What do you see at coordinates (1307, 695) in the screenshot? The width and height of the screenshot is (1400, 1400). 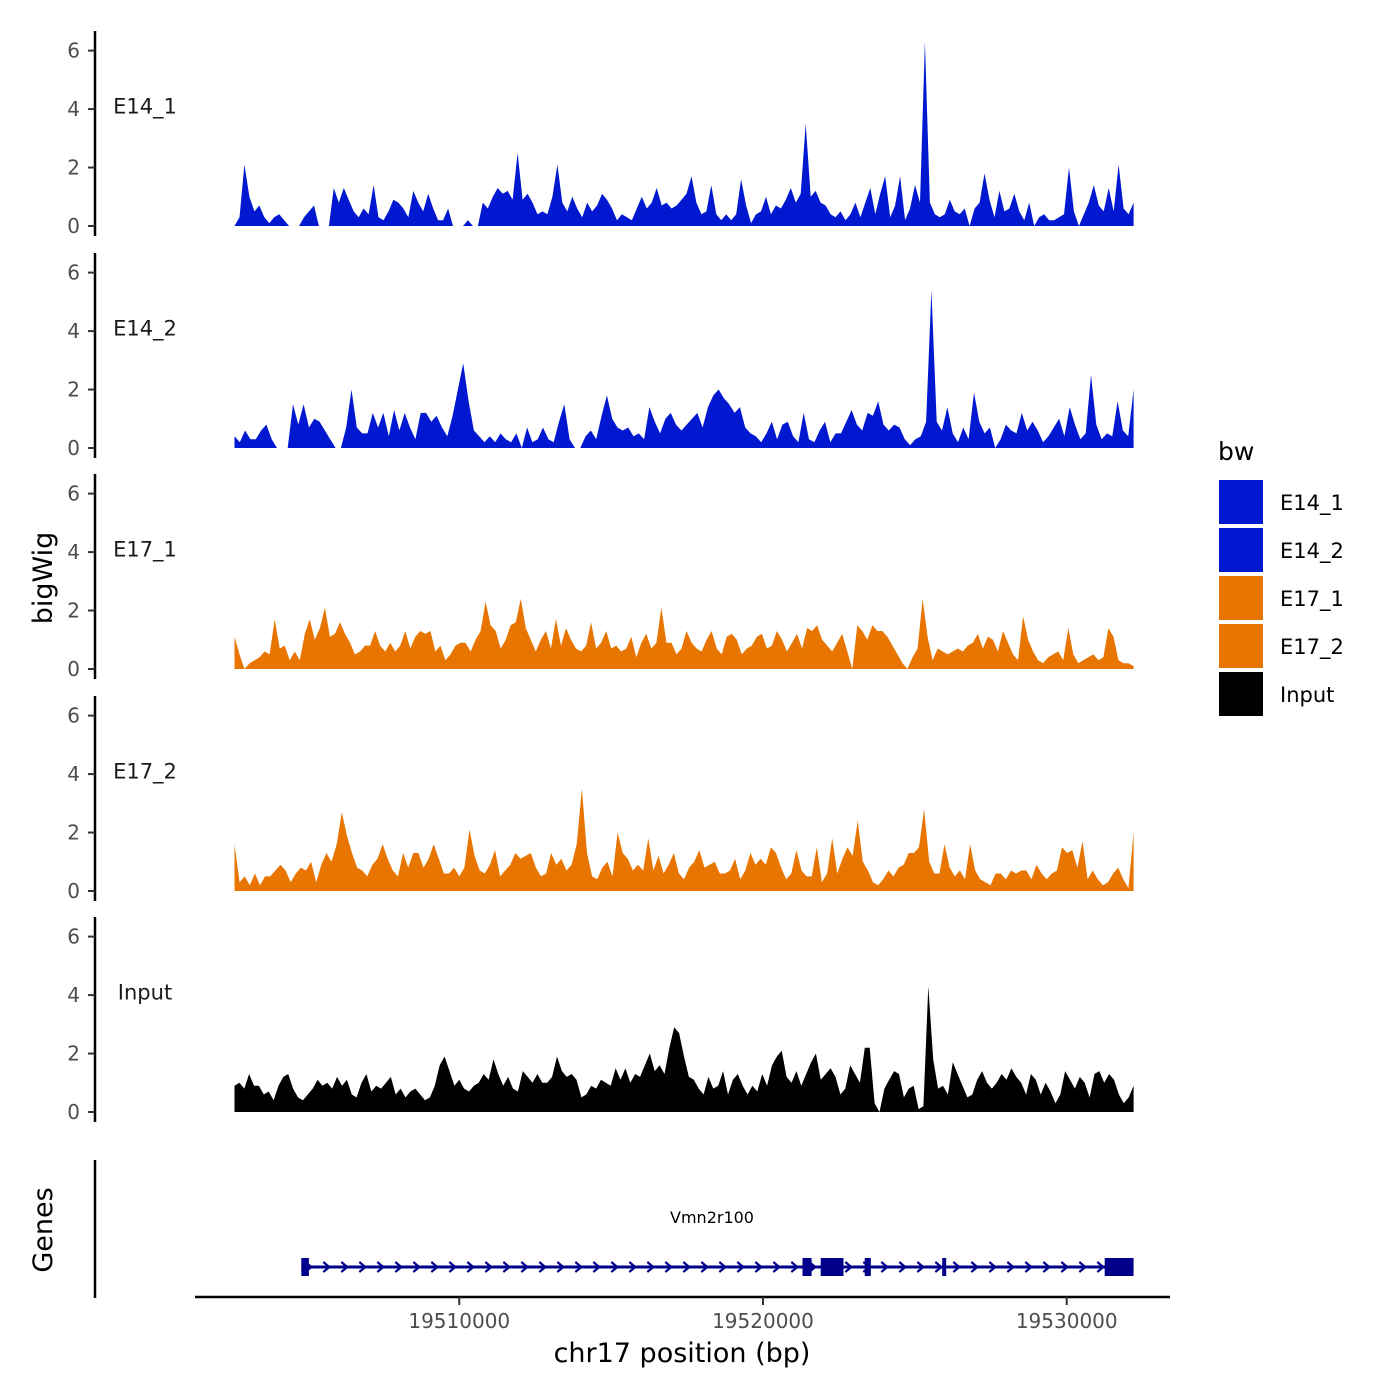 I see `legend-label: Input` at bounding box center [1307, 695].